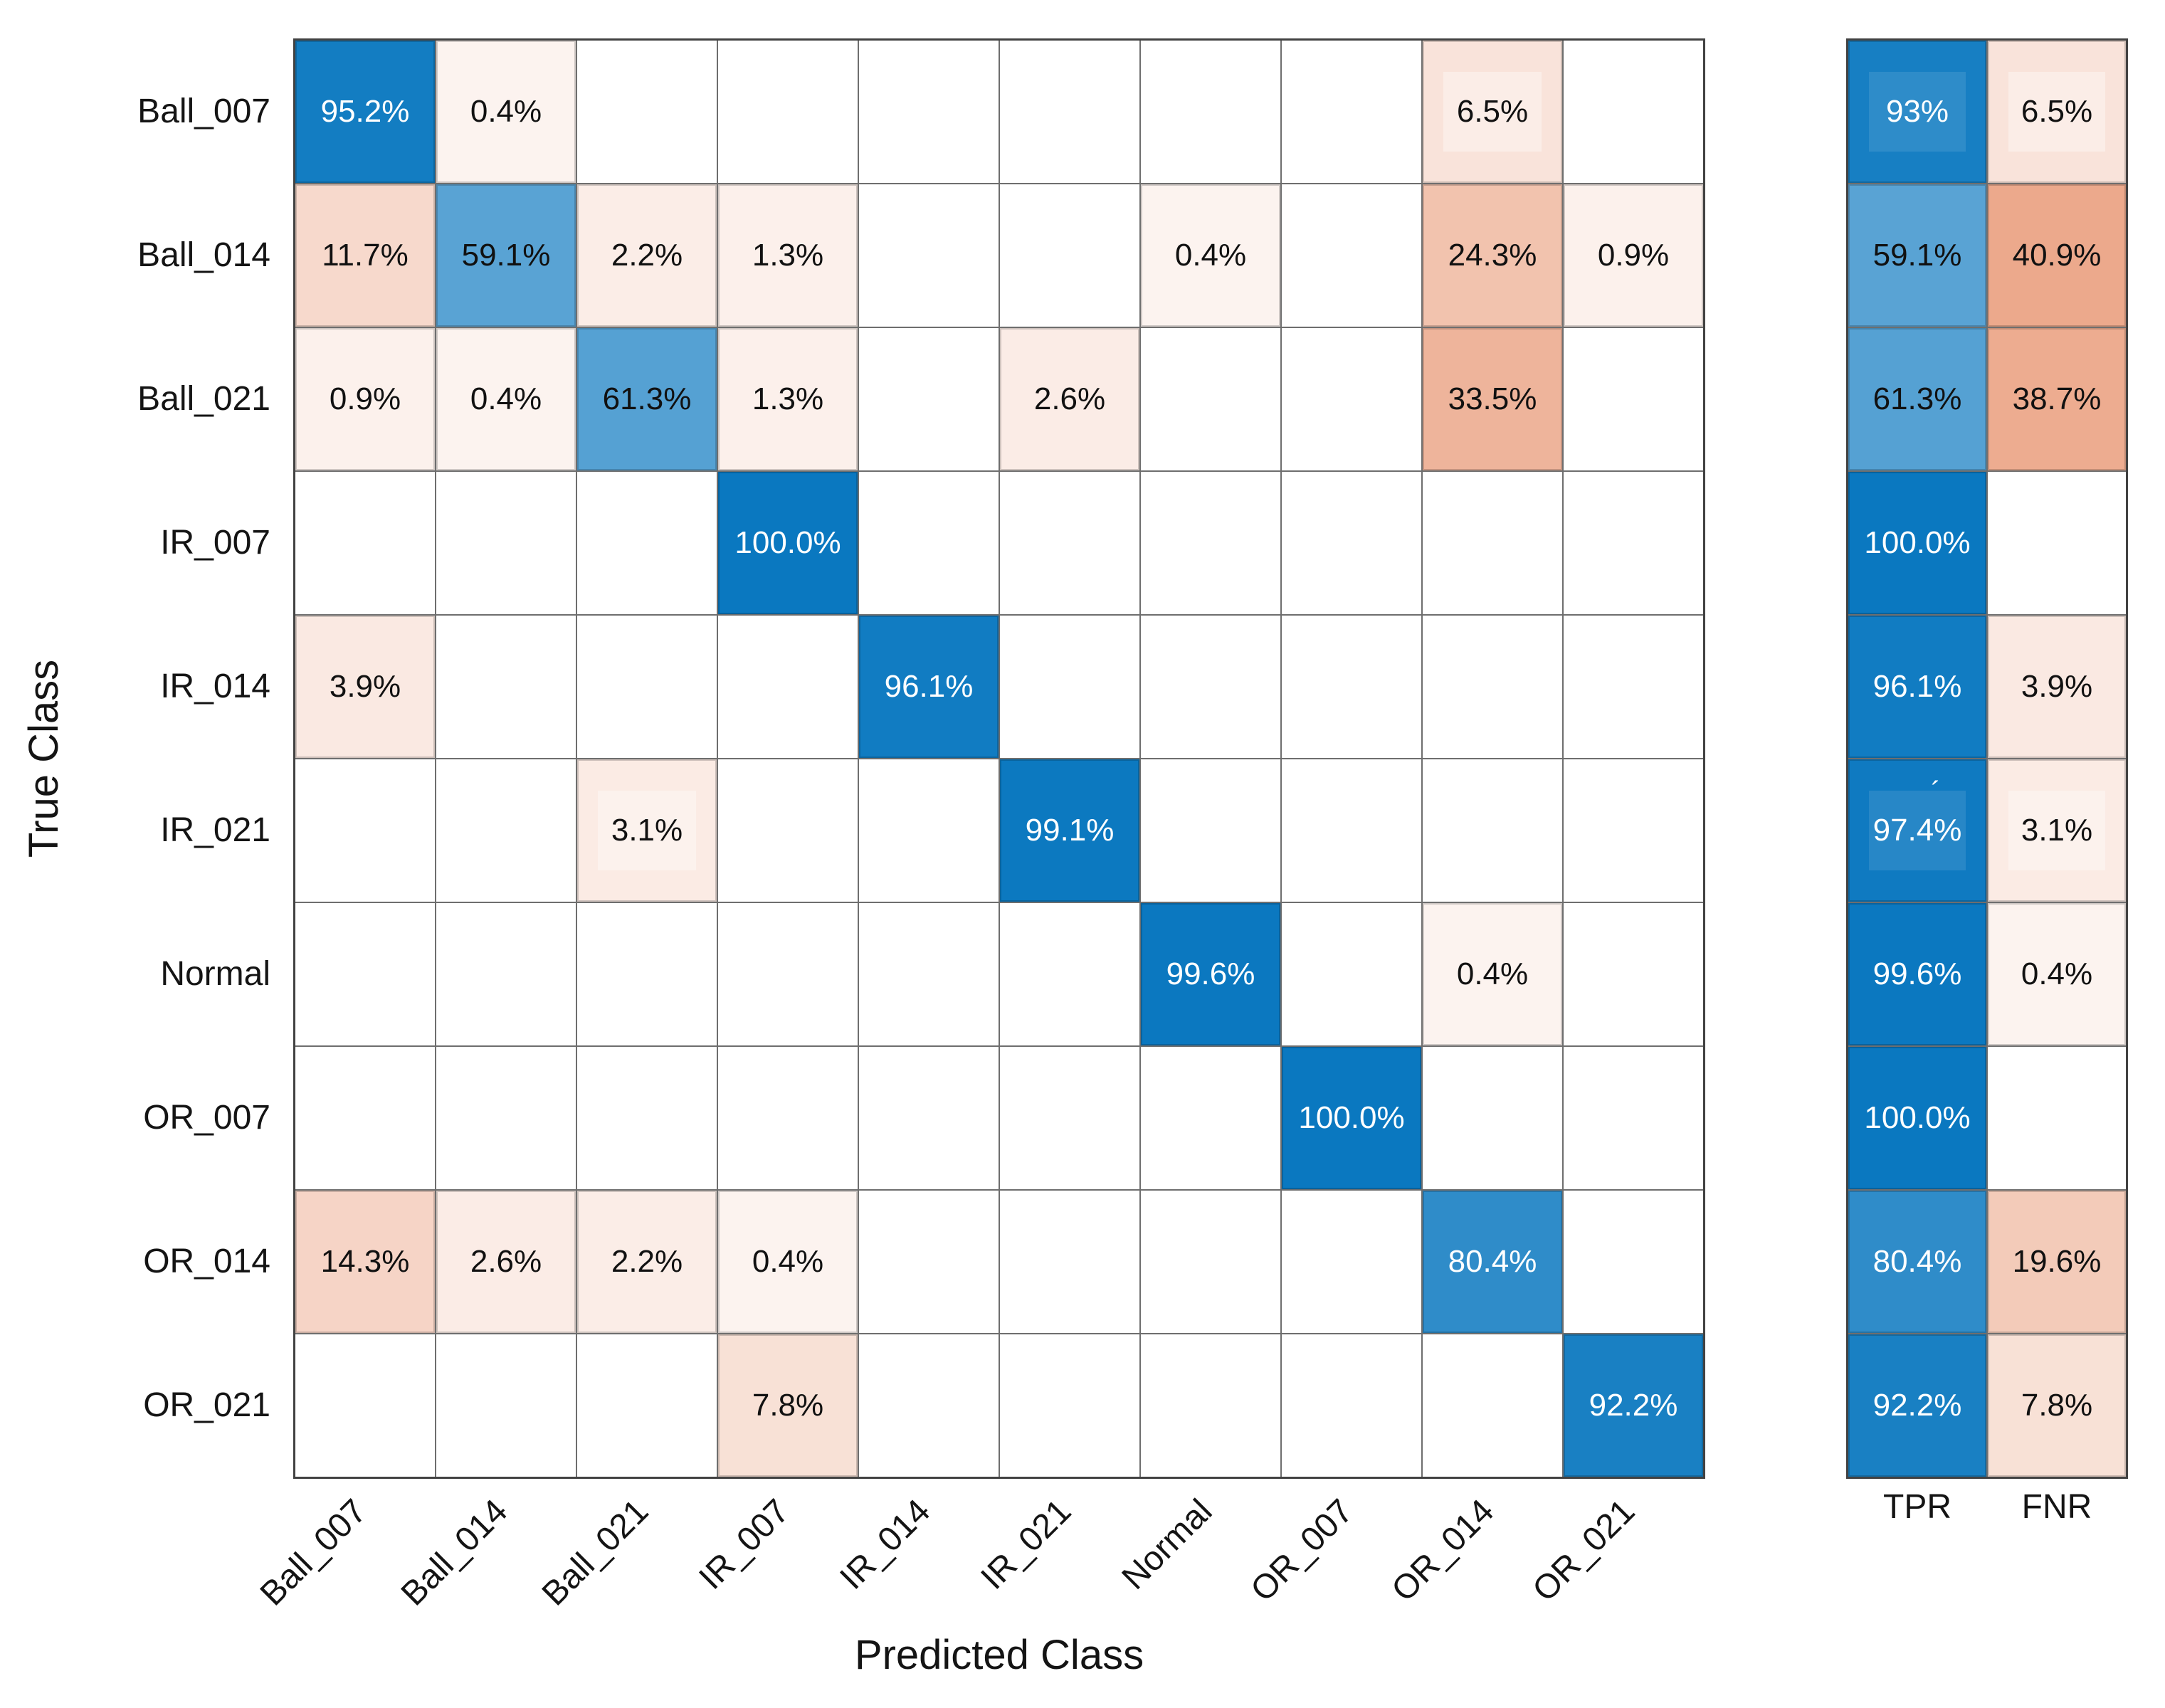 The image size is (2165, 1708). Describe the element at coordinates (788, 399) in the screenshot. I see `matrix-cell: 1.3%` at that location.